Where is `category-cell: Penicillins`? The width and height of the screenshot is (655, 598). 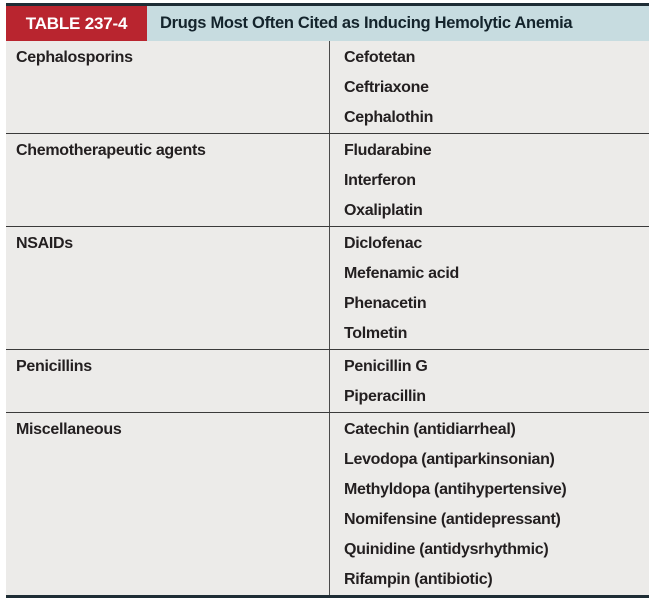 category-cell: Penicillins is located at coordinates (168, 381).